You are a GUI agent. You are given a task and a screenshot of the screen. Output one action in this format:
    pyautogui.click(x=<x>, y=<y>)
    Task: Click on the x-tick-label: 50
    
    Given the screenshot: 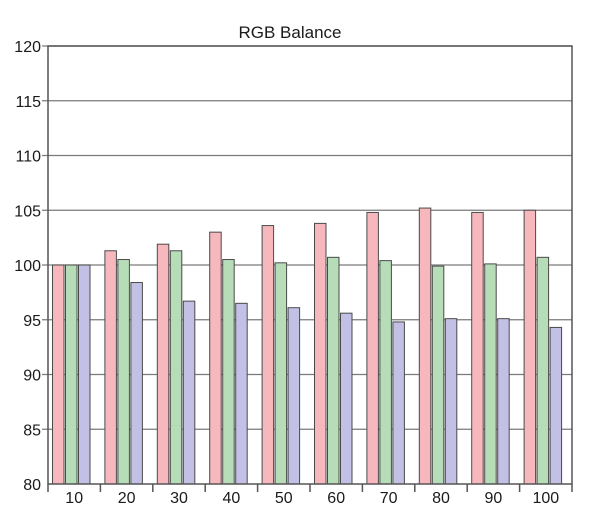 What is the action you would take?
    pyautogui.click(x=284, y=498)
    